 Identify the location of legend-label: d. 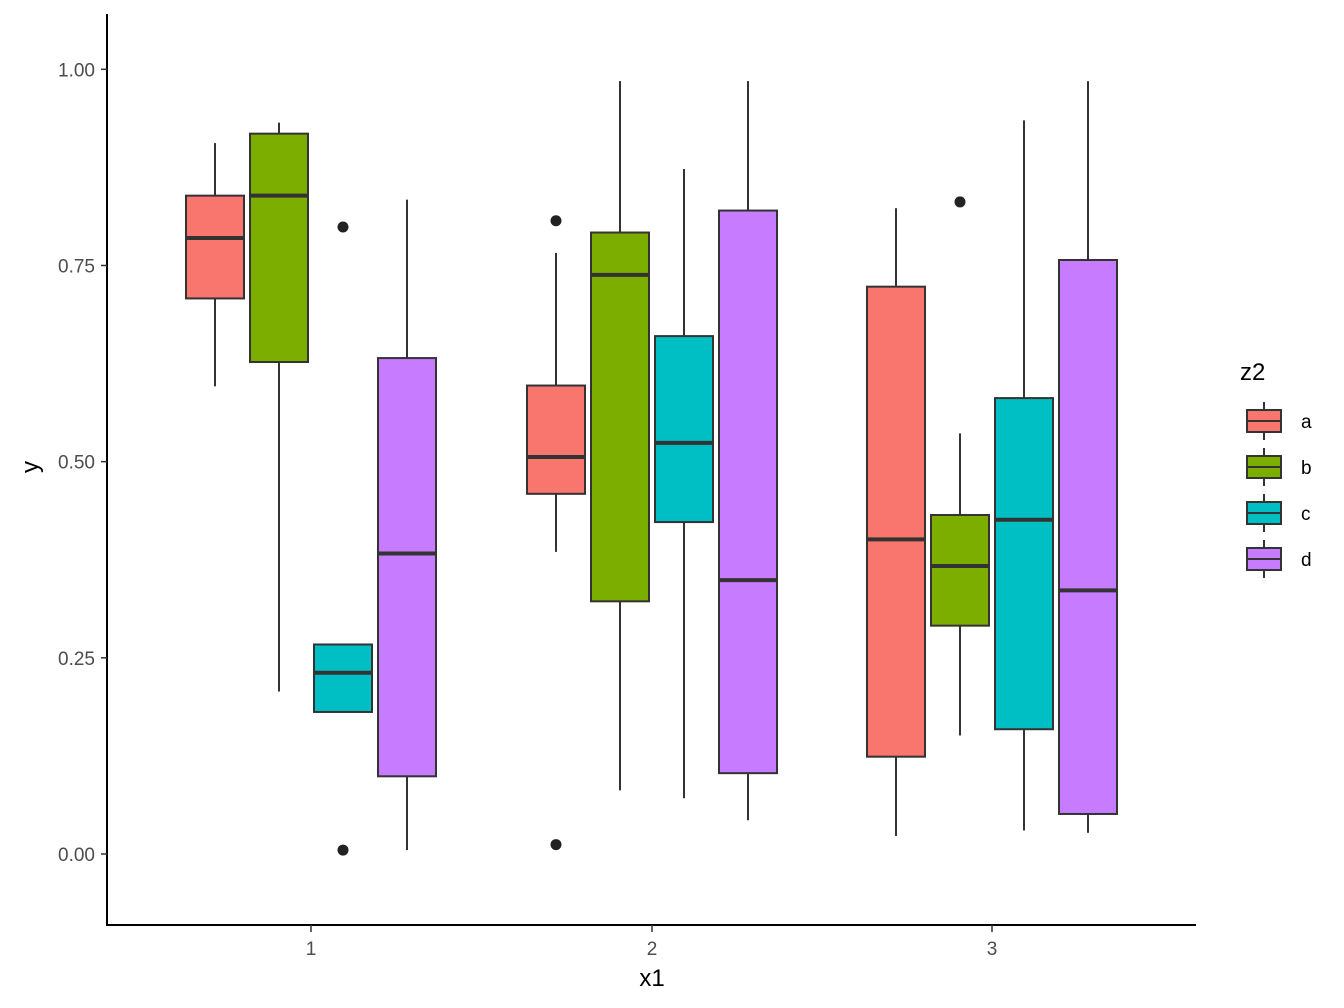
(1306, 560).